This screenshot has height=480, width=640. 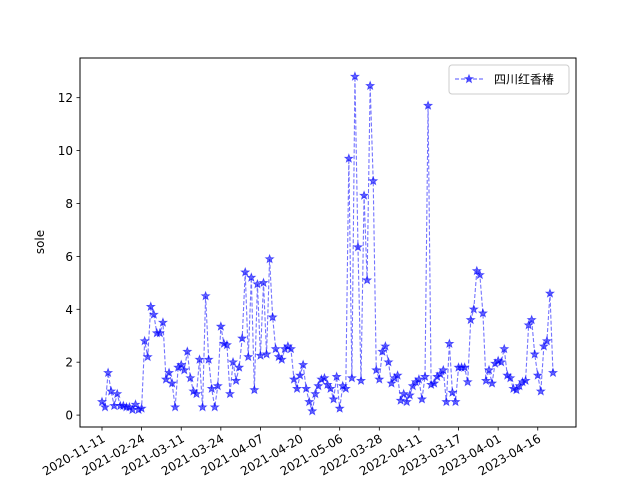 What do you see at coordinates (69, 257) in the screenshot?
I see `y-tick-label: 6` at bounding box center [69, 257].